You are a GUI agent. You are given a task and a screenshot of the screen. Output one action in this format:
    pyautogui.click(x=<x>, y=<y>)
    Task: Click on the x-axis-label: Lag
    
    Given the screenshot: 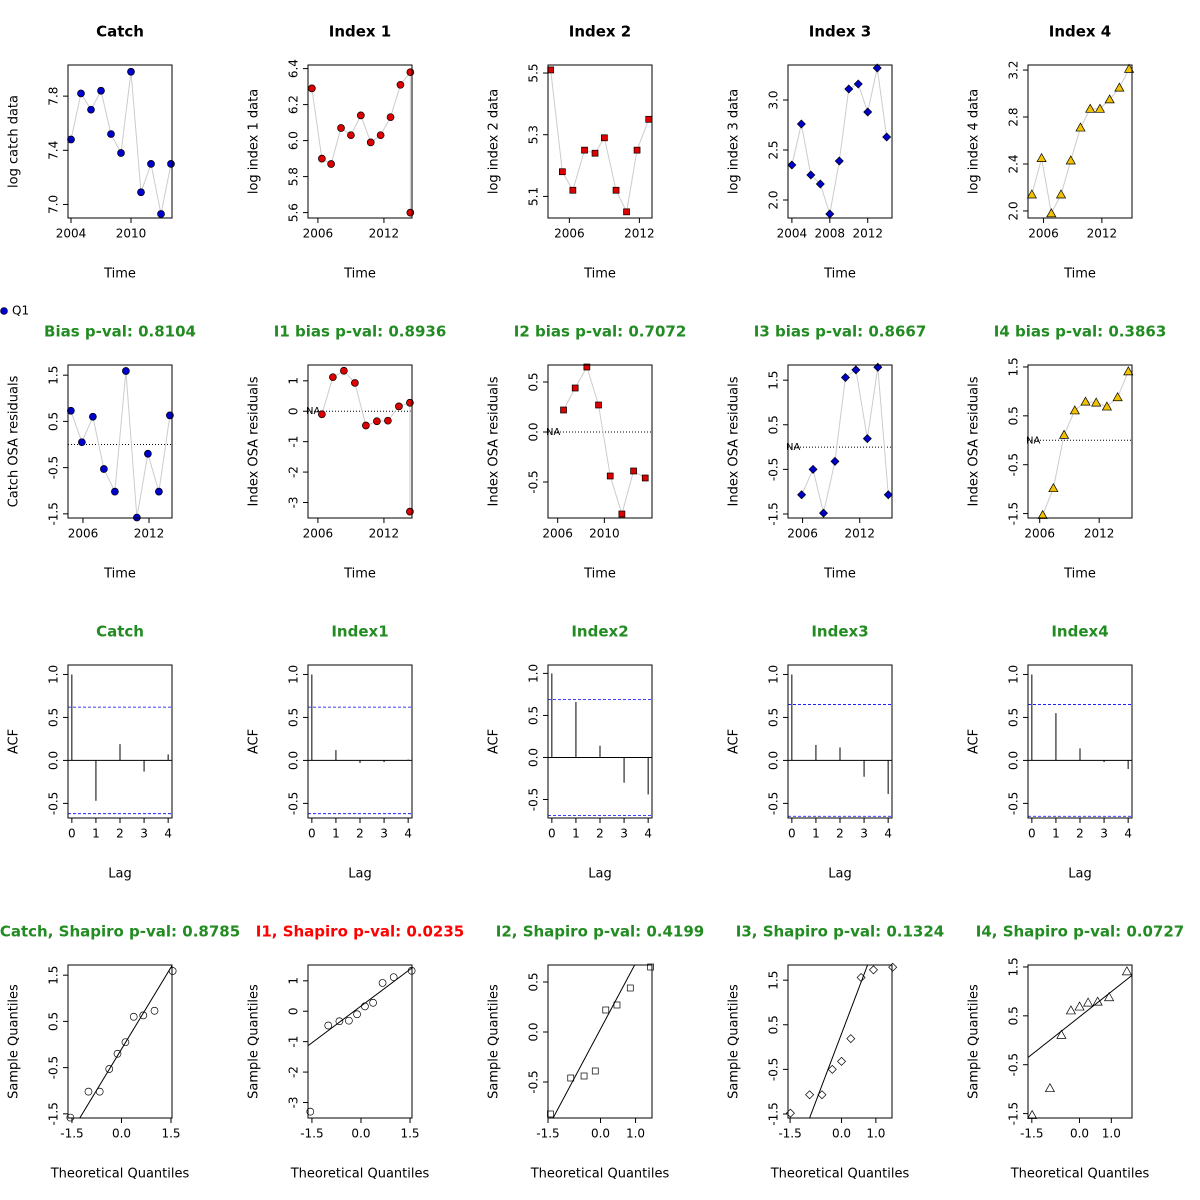 What is the action you would take?
    pyautogui.click(x=599, y=874)
    